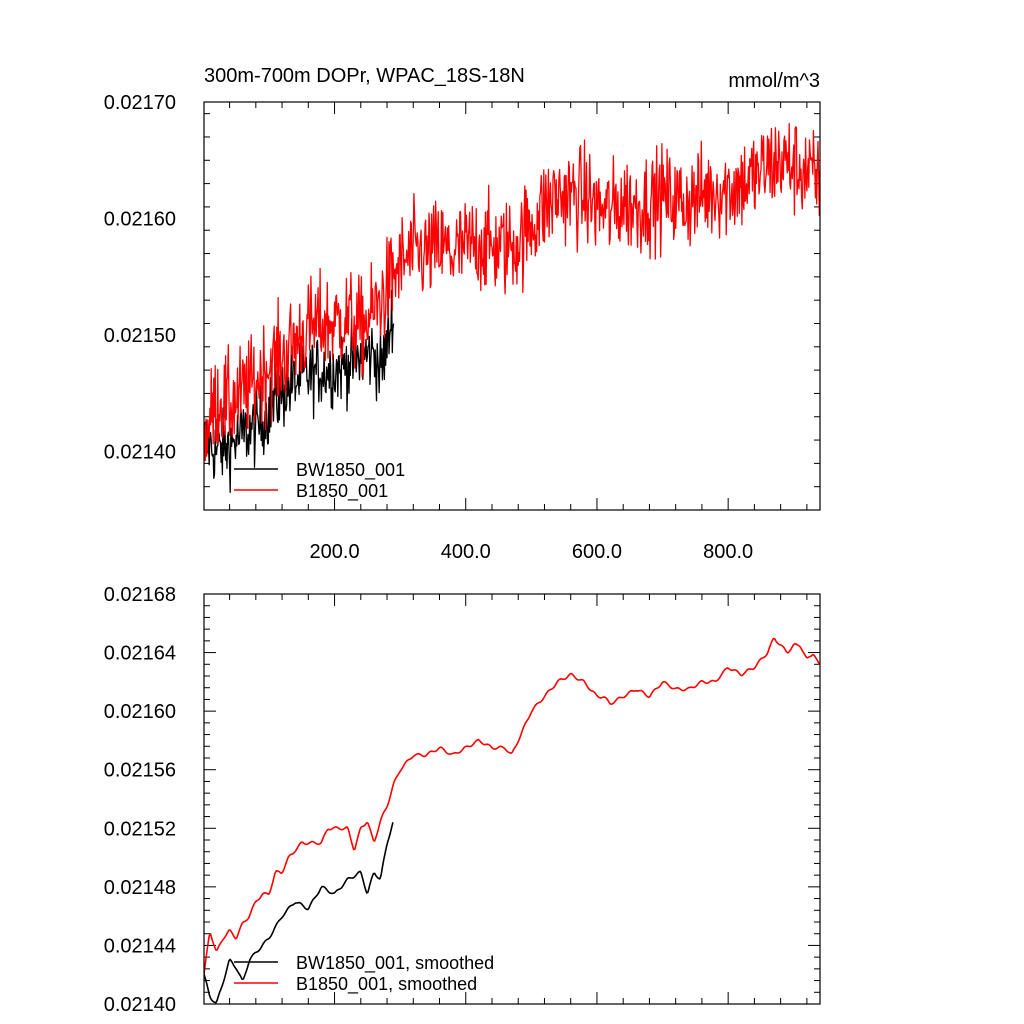 This screenshot has width=1024, height=1024. What do you see at coordinates (364, 76) in the screenshot?
I see `chart-title: 300m-700m DOPr, WPAC_18S-18N` at bounding box center [364, 76].